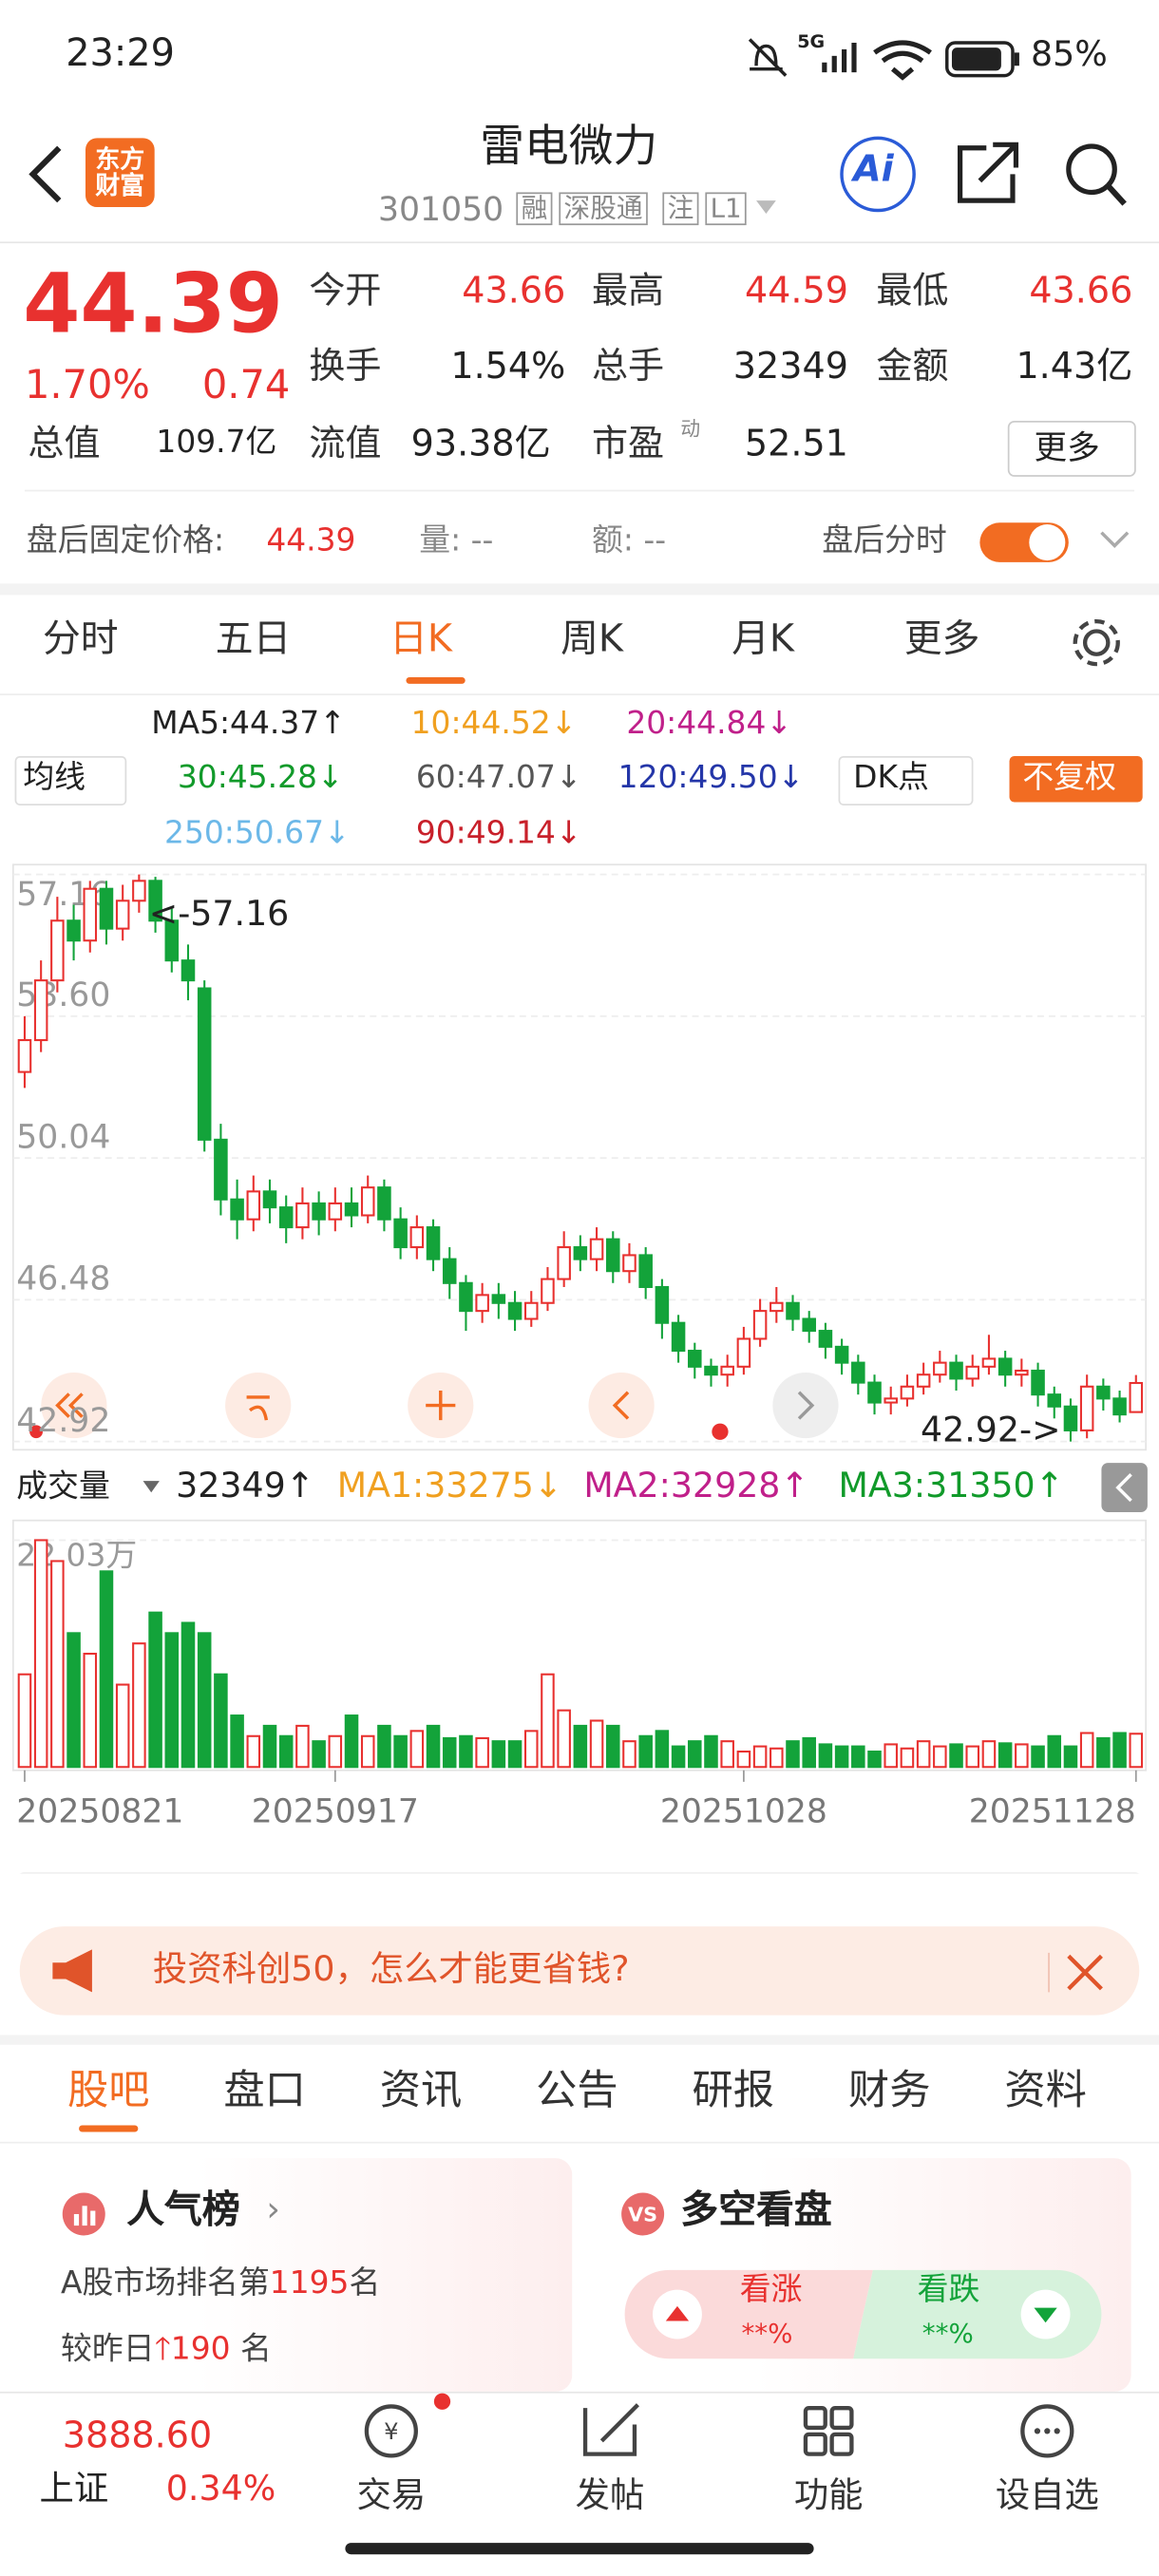 This screenshot has height=2576, width=1159. I want to click on change-line: 较昨日🡑190 名, so click(166, 2348).